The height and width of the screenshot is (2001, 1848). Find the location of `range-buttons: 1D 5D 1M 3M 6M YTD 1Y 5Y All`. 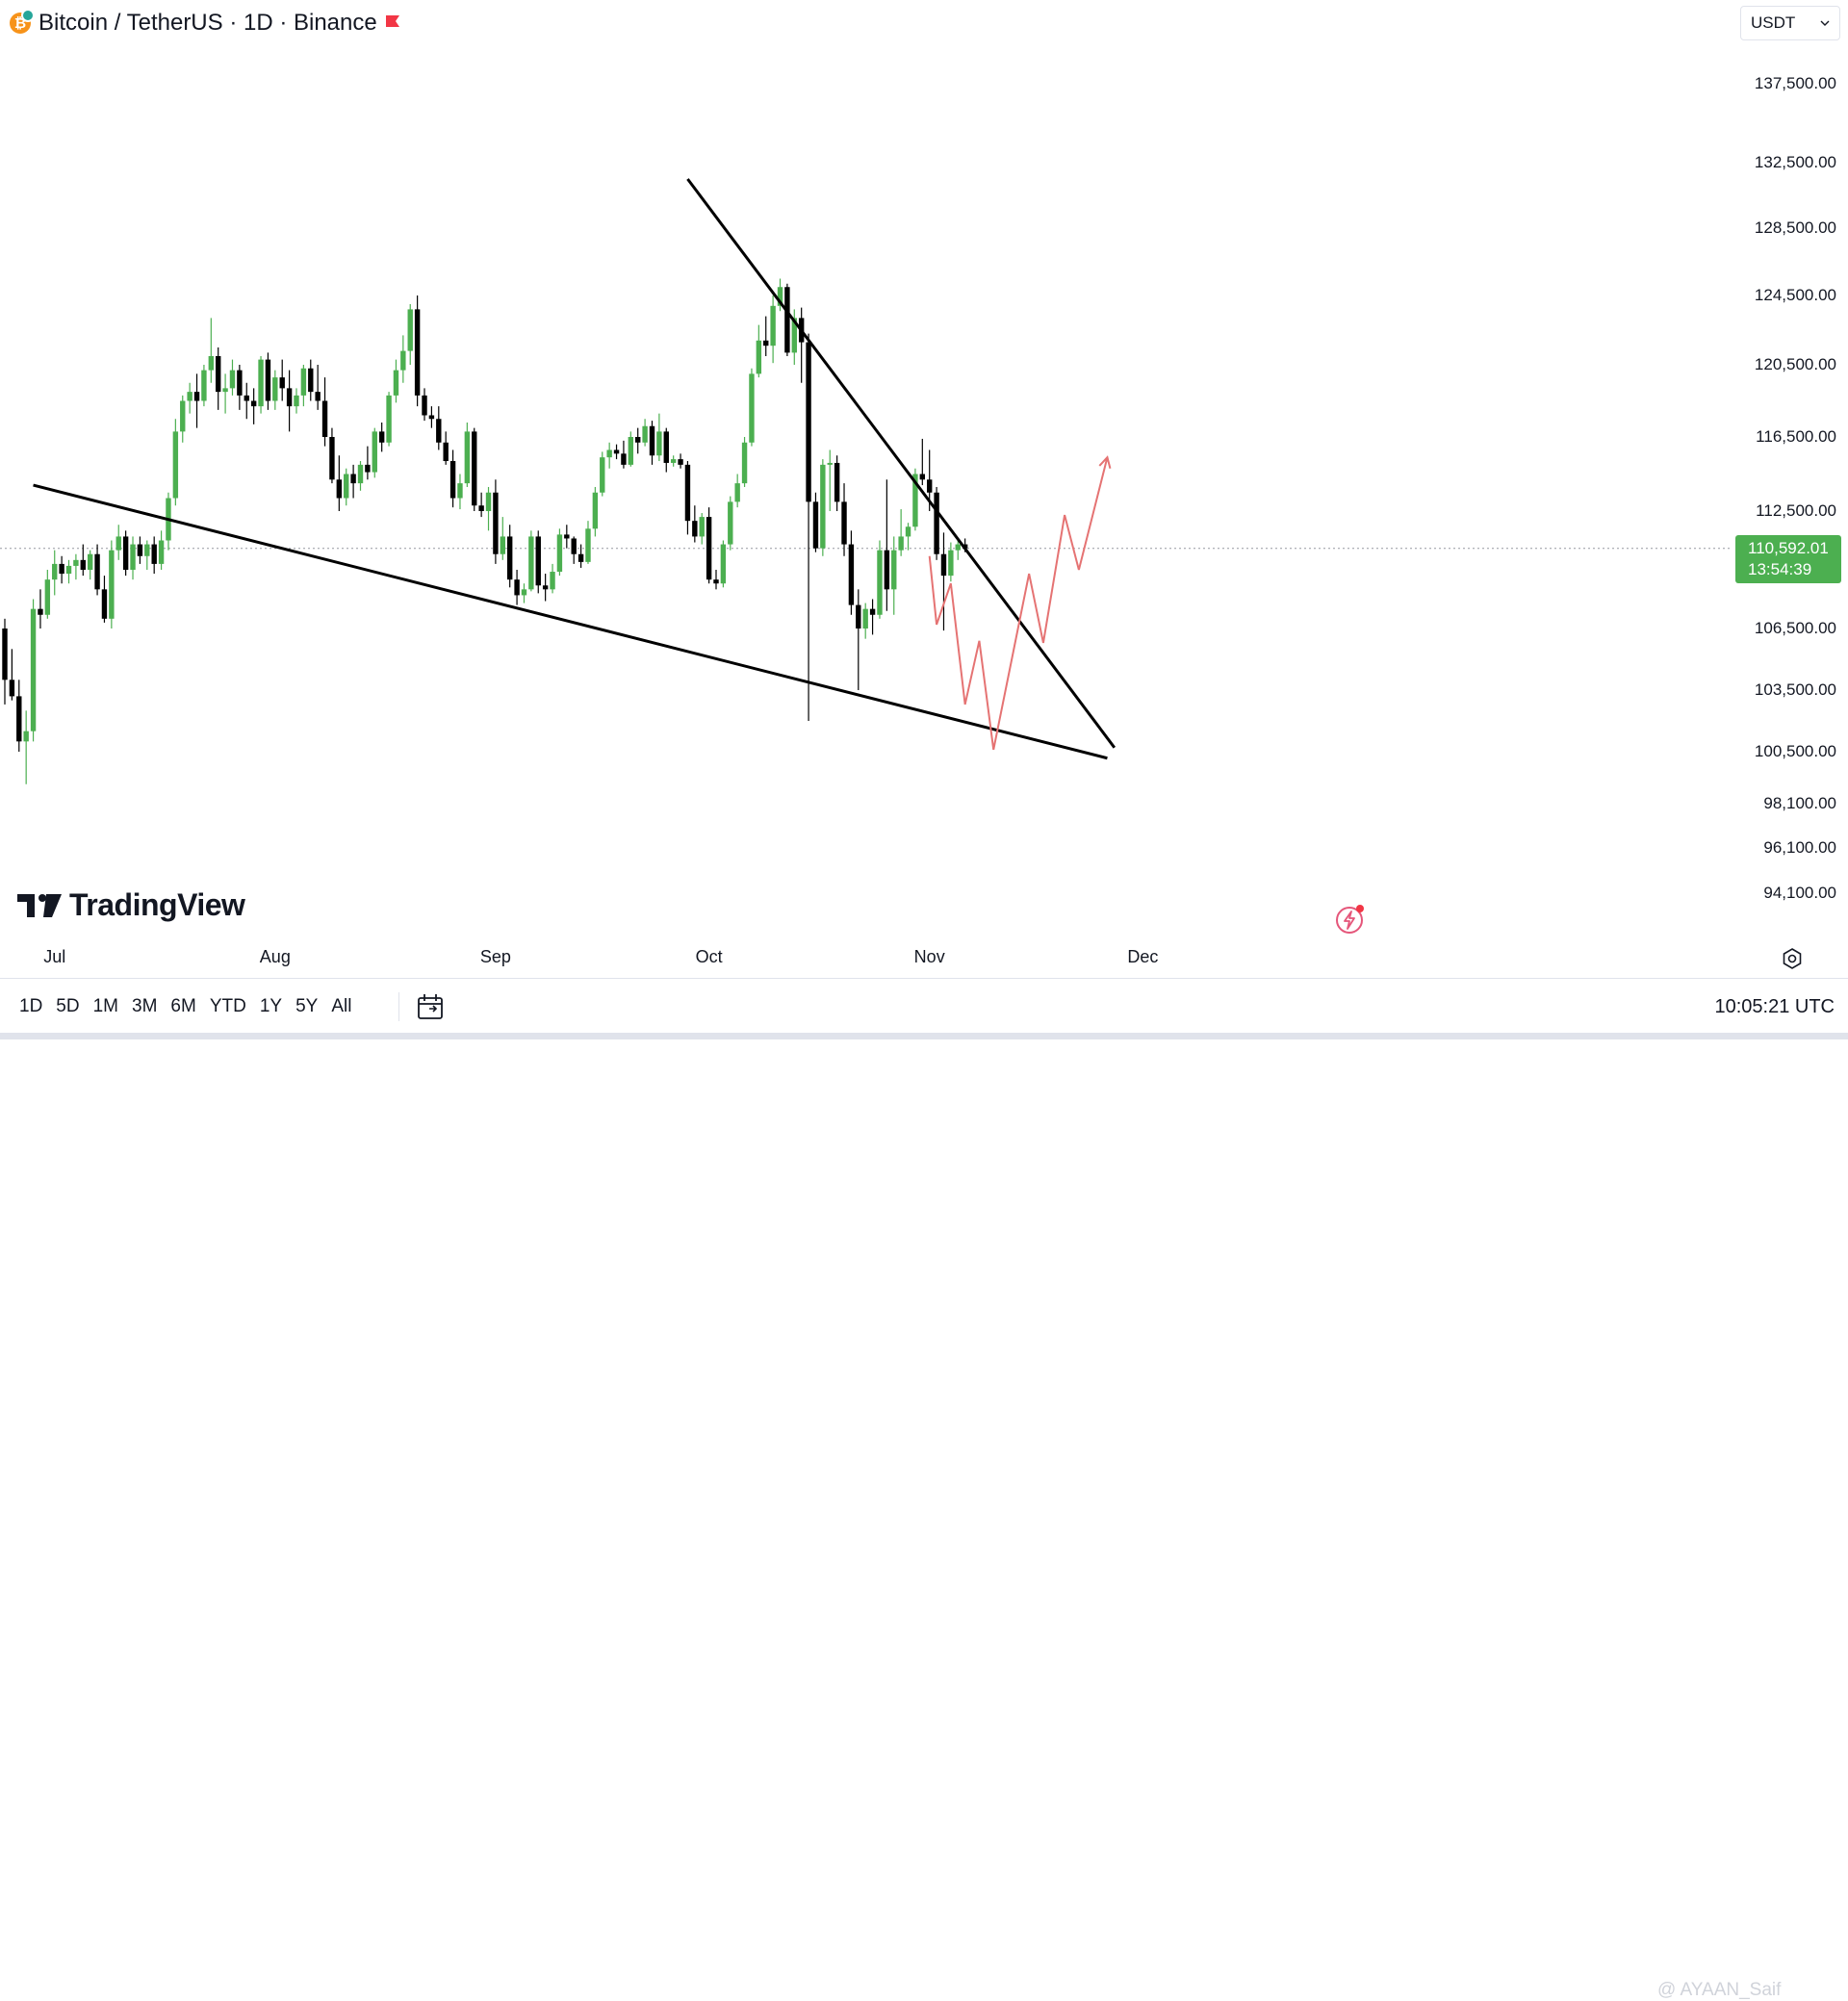

range-buttons: 1D 5D 1M 3M 6M YTD 1Y 5Y All is located at coordinates (185, 1007).